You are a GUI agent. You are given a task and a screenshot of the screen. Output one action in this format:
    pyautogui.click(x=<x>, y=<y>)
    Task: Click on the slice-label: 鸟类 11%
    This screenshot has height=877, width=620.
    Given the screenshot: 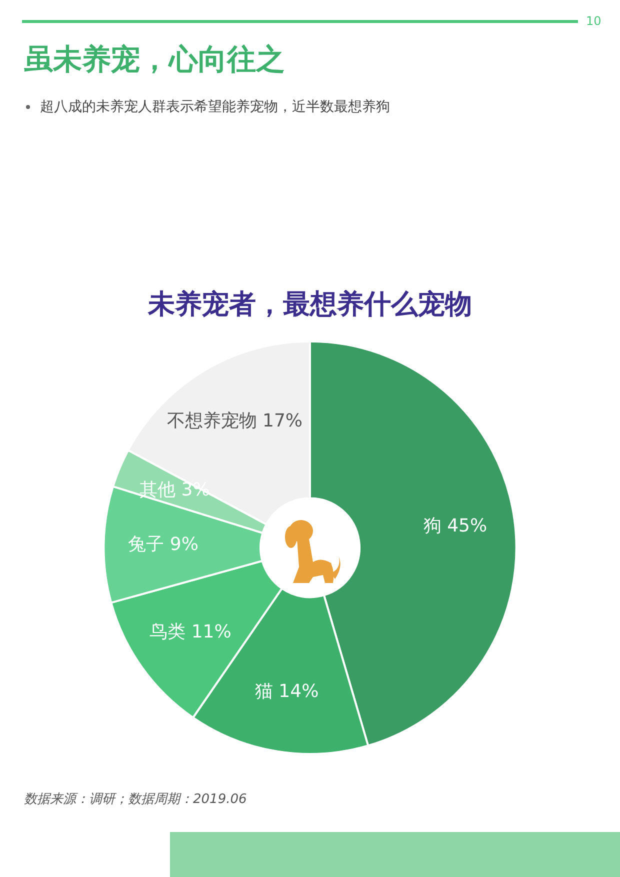 What is the action you would take?
    pyautogui.click(x=191, y=631)
    